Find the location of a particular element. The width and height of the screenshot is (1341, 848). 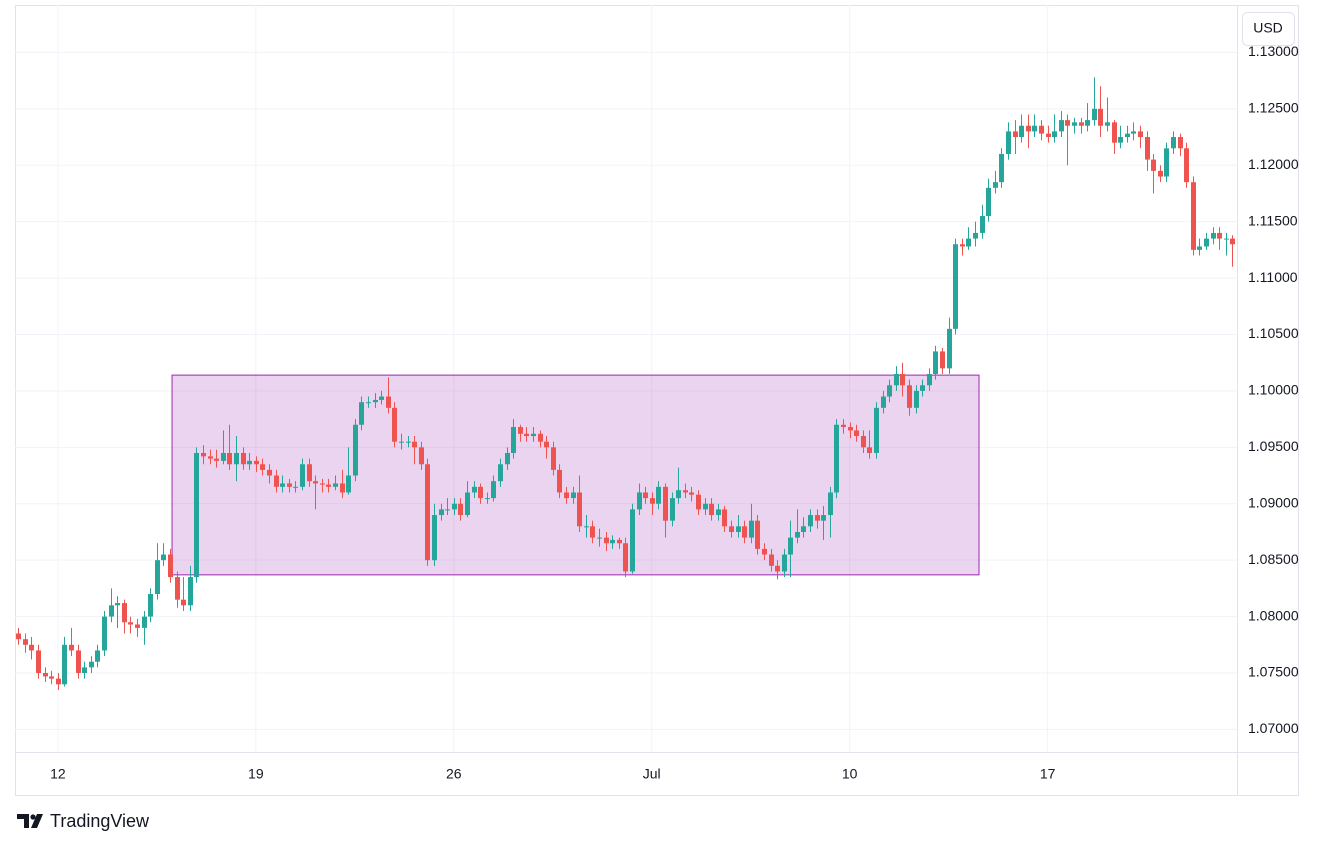

y-tick-label: 1.11500 is located at coordinates (1273, 220).